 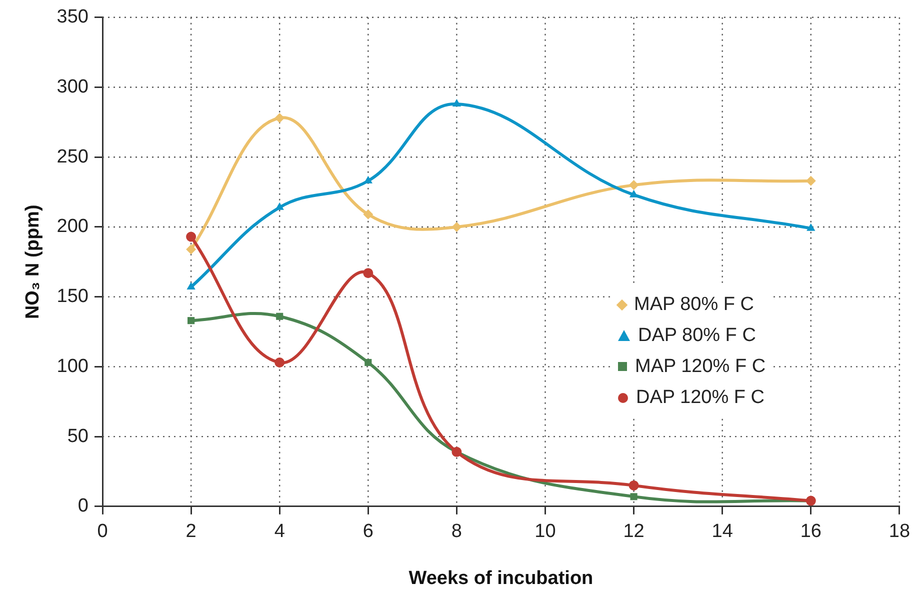 What do you see at coordinates (811, 531) in the screenshot?
I see `x-tick-label: 16` at bounding box center [811, 531].